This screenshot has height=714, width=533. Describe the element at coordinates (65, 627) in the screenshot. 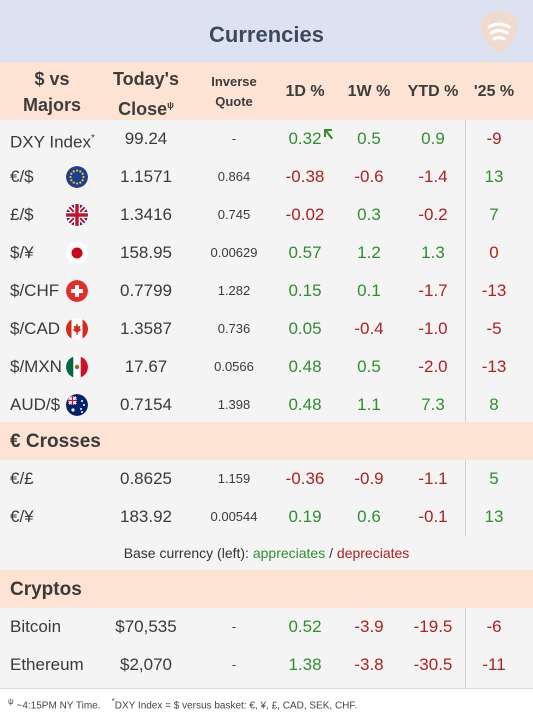

I see `row-name: Bitcoin` at that location.